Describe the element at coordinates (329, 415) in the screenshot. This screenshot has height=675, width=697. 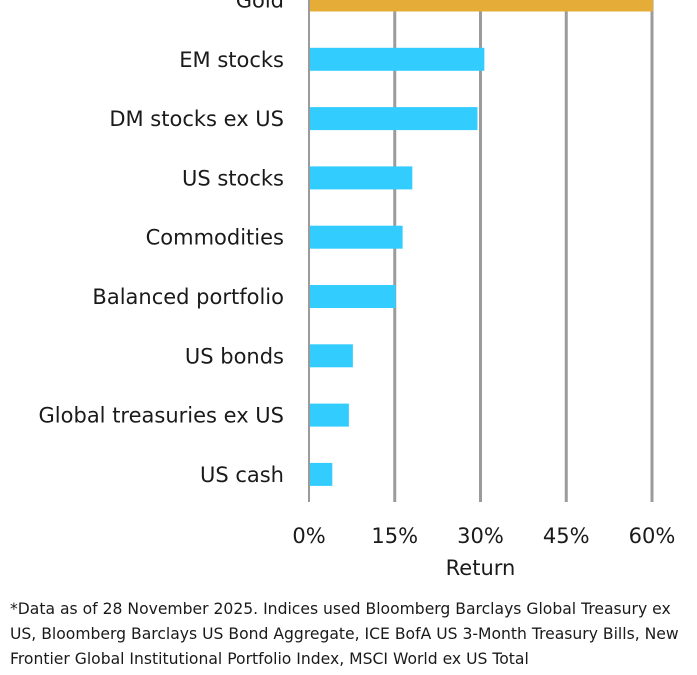
I see `bar-global-treasuries-ex-us` at that location.